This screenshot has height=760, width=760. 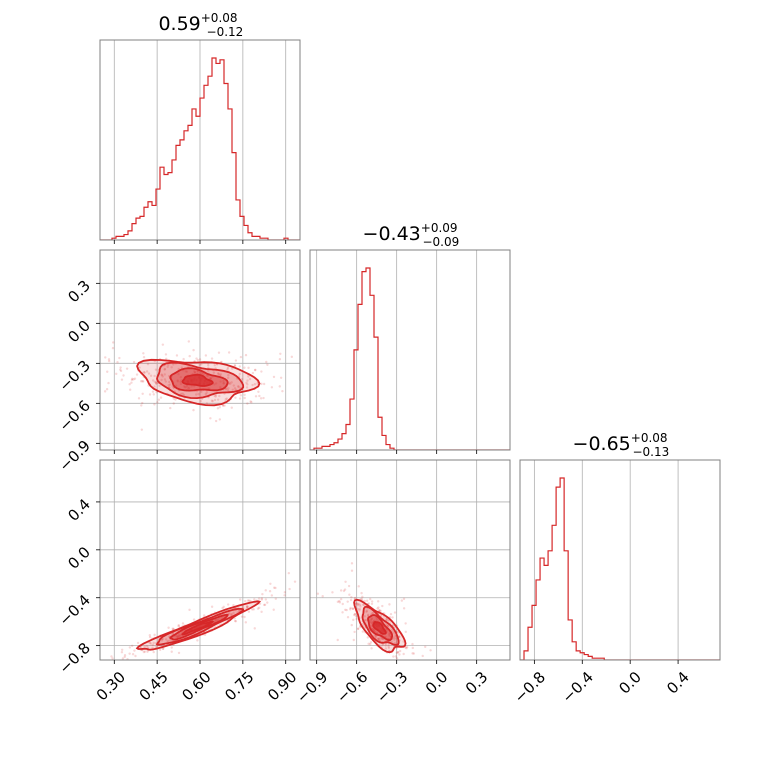 I want to click on y-tick-label: 0.0, so click(x=79, y=558).